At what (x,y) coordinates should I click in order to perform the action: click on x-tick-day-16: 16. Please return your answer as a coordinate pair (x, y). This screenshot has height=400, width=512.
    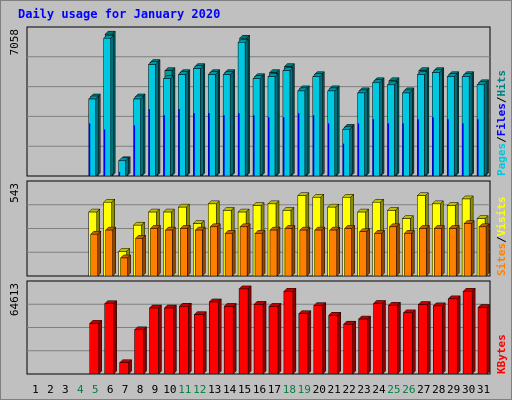
    Looking at the image, I should click on (259, 389).